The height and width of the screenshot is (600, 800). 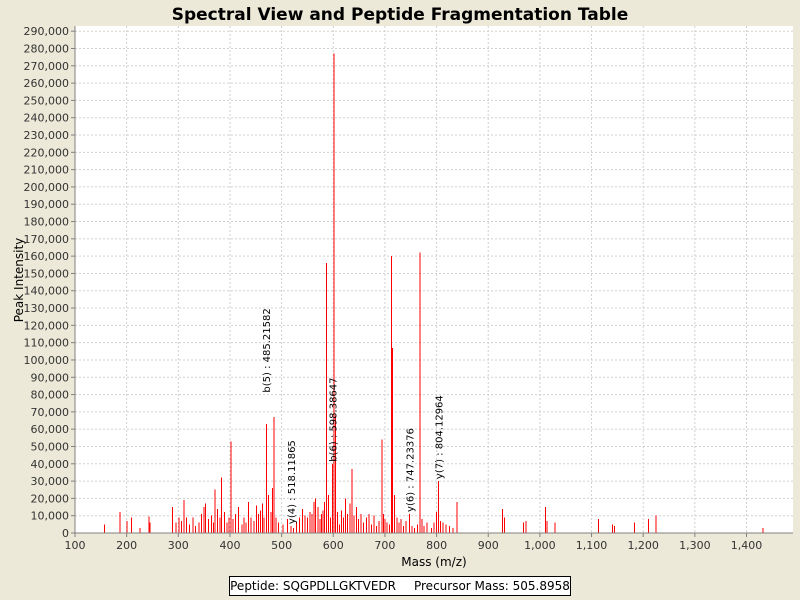 What do you see at coordinates (47, 100) in the screenshot?
I see `y-tick-label: 250,000` at bounding box center [47, 100].